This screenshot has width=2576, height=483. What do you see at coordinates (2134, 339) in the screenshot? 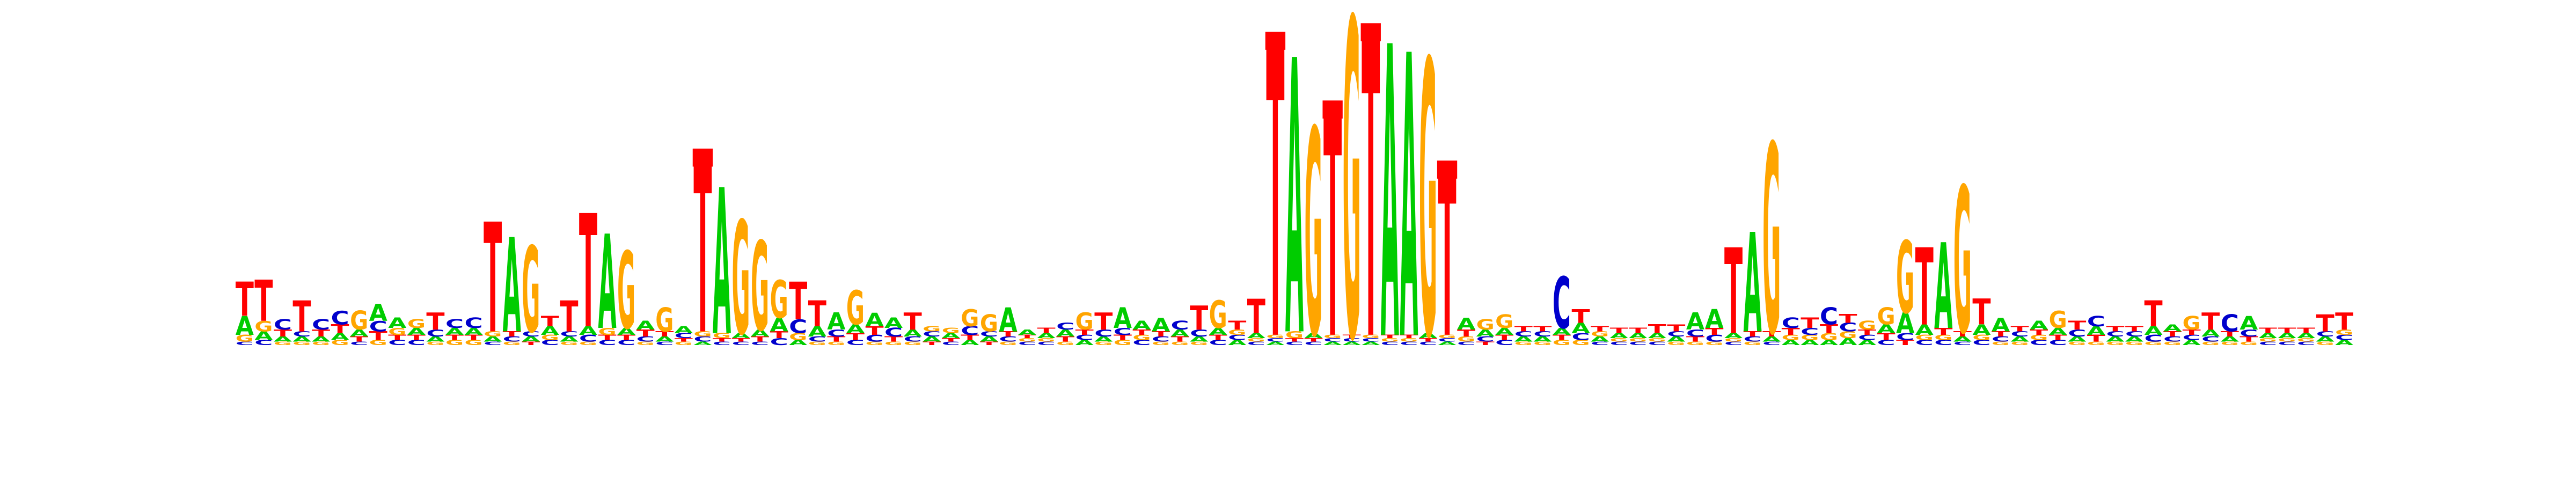
I see `logo-letter-a-pos-100: A` at bounding box center [2134, 339].